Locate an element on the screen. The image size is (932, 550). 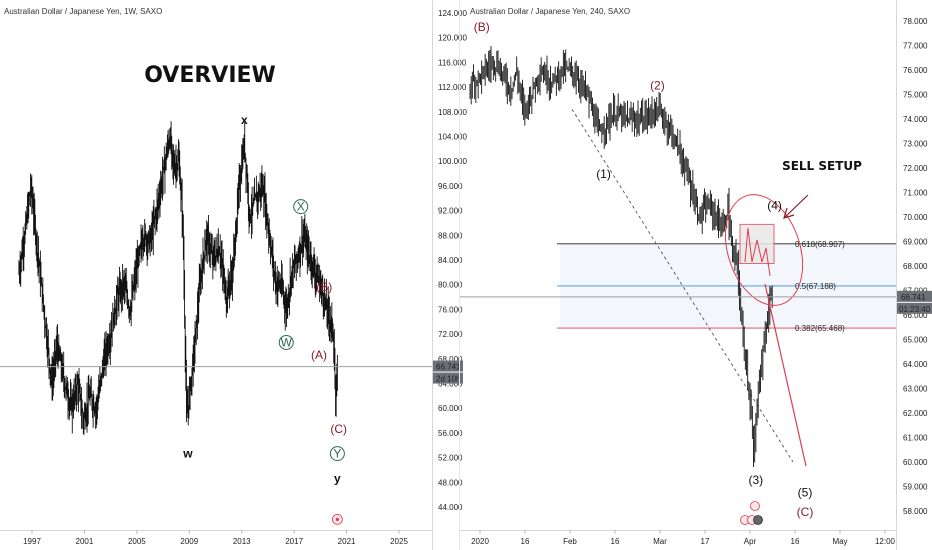
wave-label: w is located at coordinates (187, 454).